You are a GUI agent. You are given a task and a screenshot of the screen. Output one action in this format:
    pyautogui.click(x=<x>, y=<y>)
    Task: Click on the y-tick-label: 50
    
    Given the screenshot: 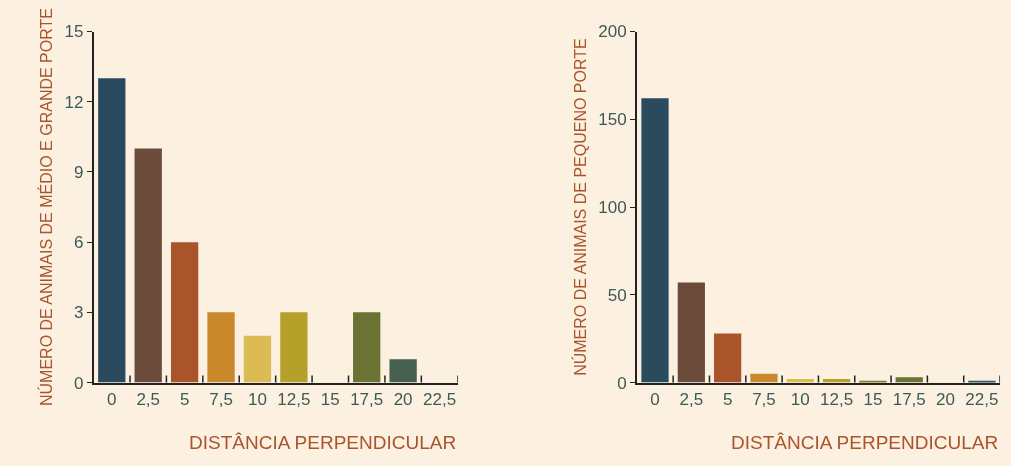 What is the action you would take?
    pyautogui.click(x=617, y=295)
    